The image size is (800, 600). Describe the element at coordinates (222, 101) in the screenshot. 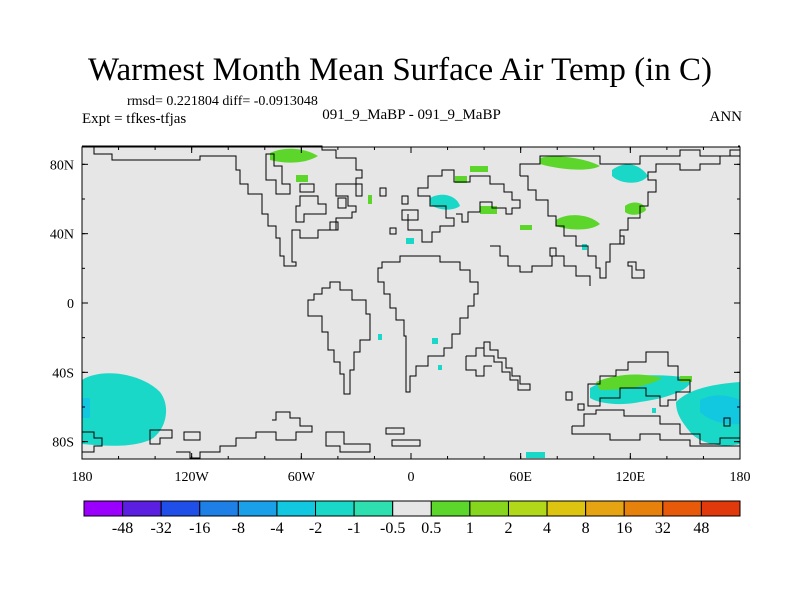

I see `stats-text: rmsd= 0.221804 diff= -0.0913048` at that location.